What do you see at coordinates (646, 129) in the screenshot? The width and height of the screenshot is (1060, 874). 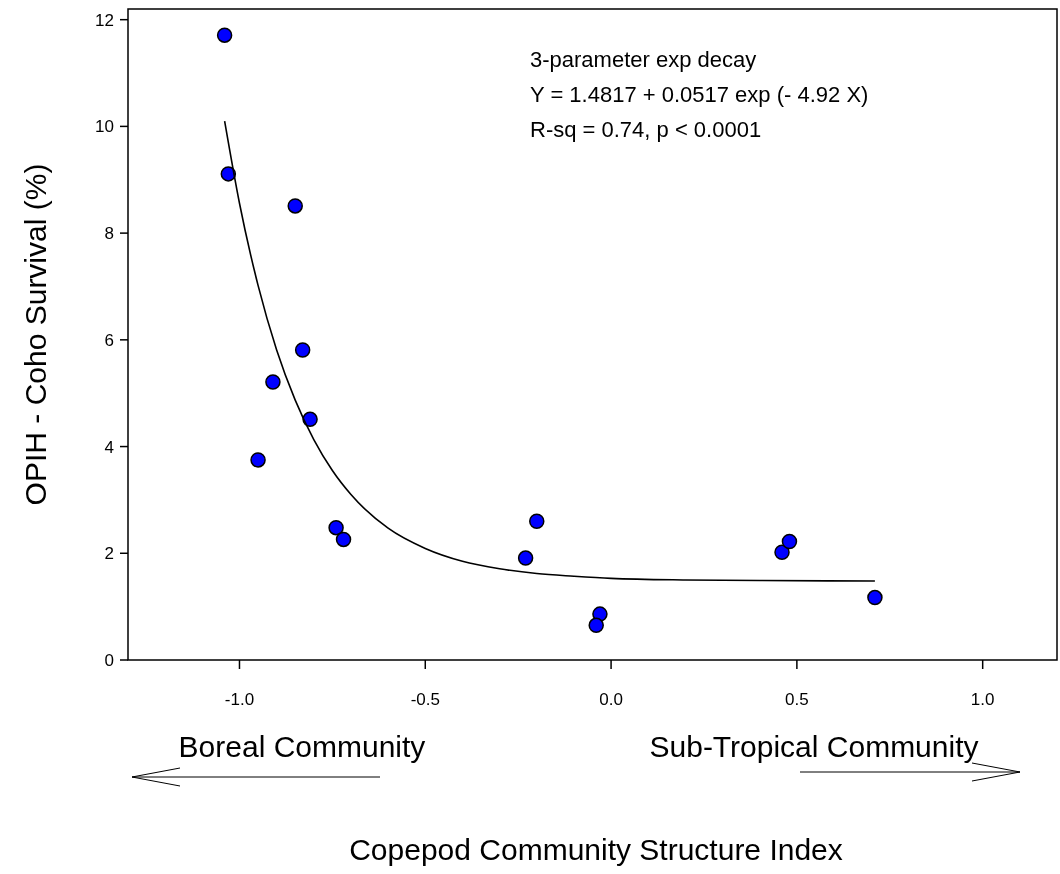 I see `annotation: R-sq = 0.74, p < 0.0001` at bounding box center [646, 129].